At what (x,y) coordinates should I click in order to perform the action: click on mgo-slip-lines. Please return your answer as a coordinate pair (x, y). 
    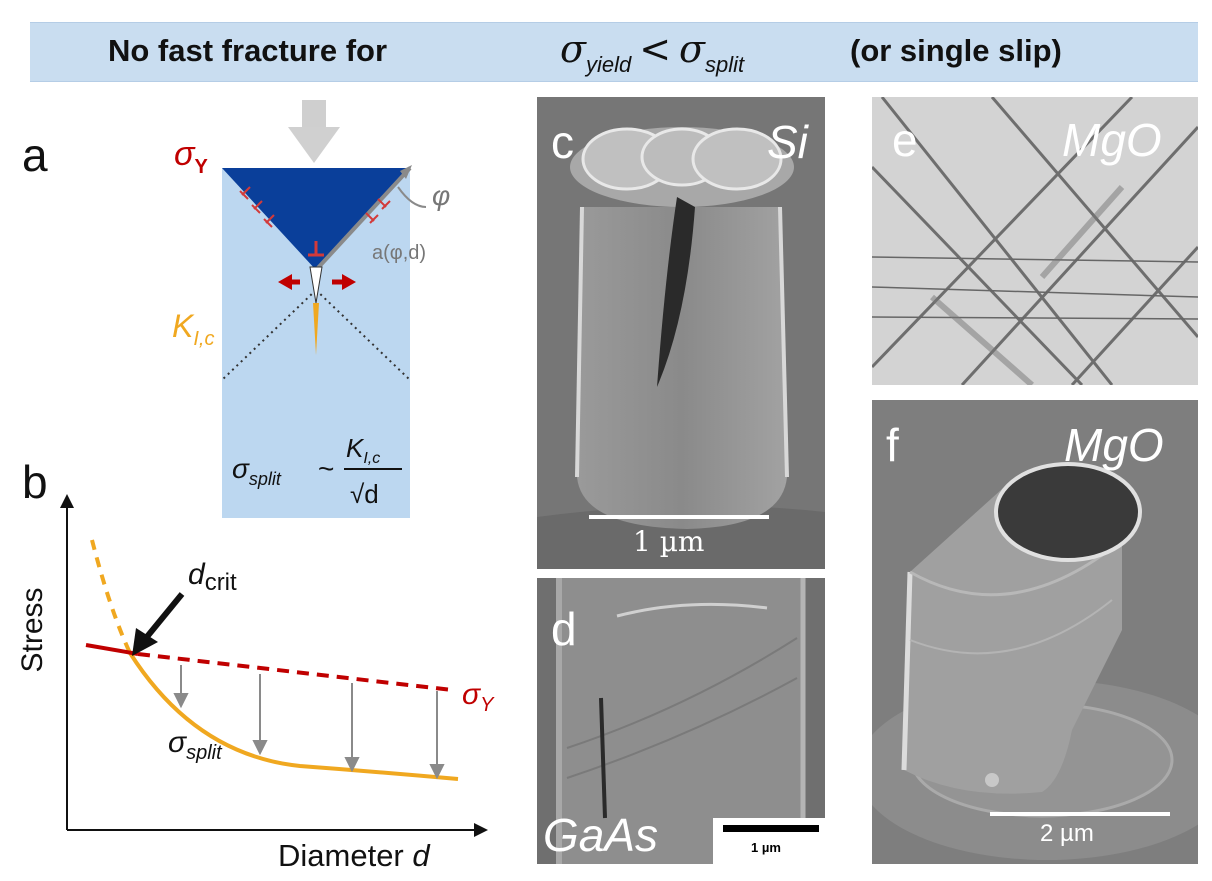
    Looking at the image, I should click on (1035, 241).